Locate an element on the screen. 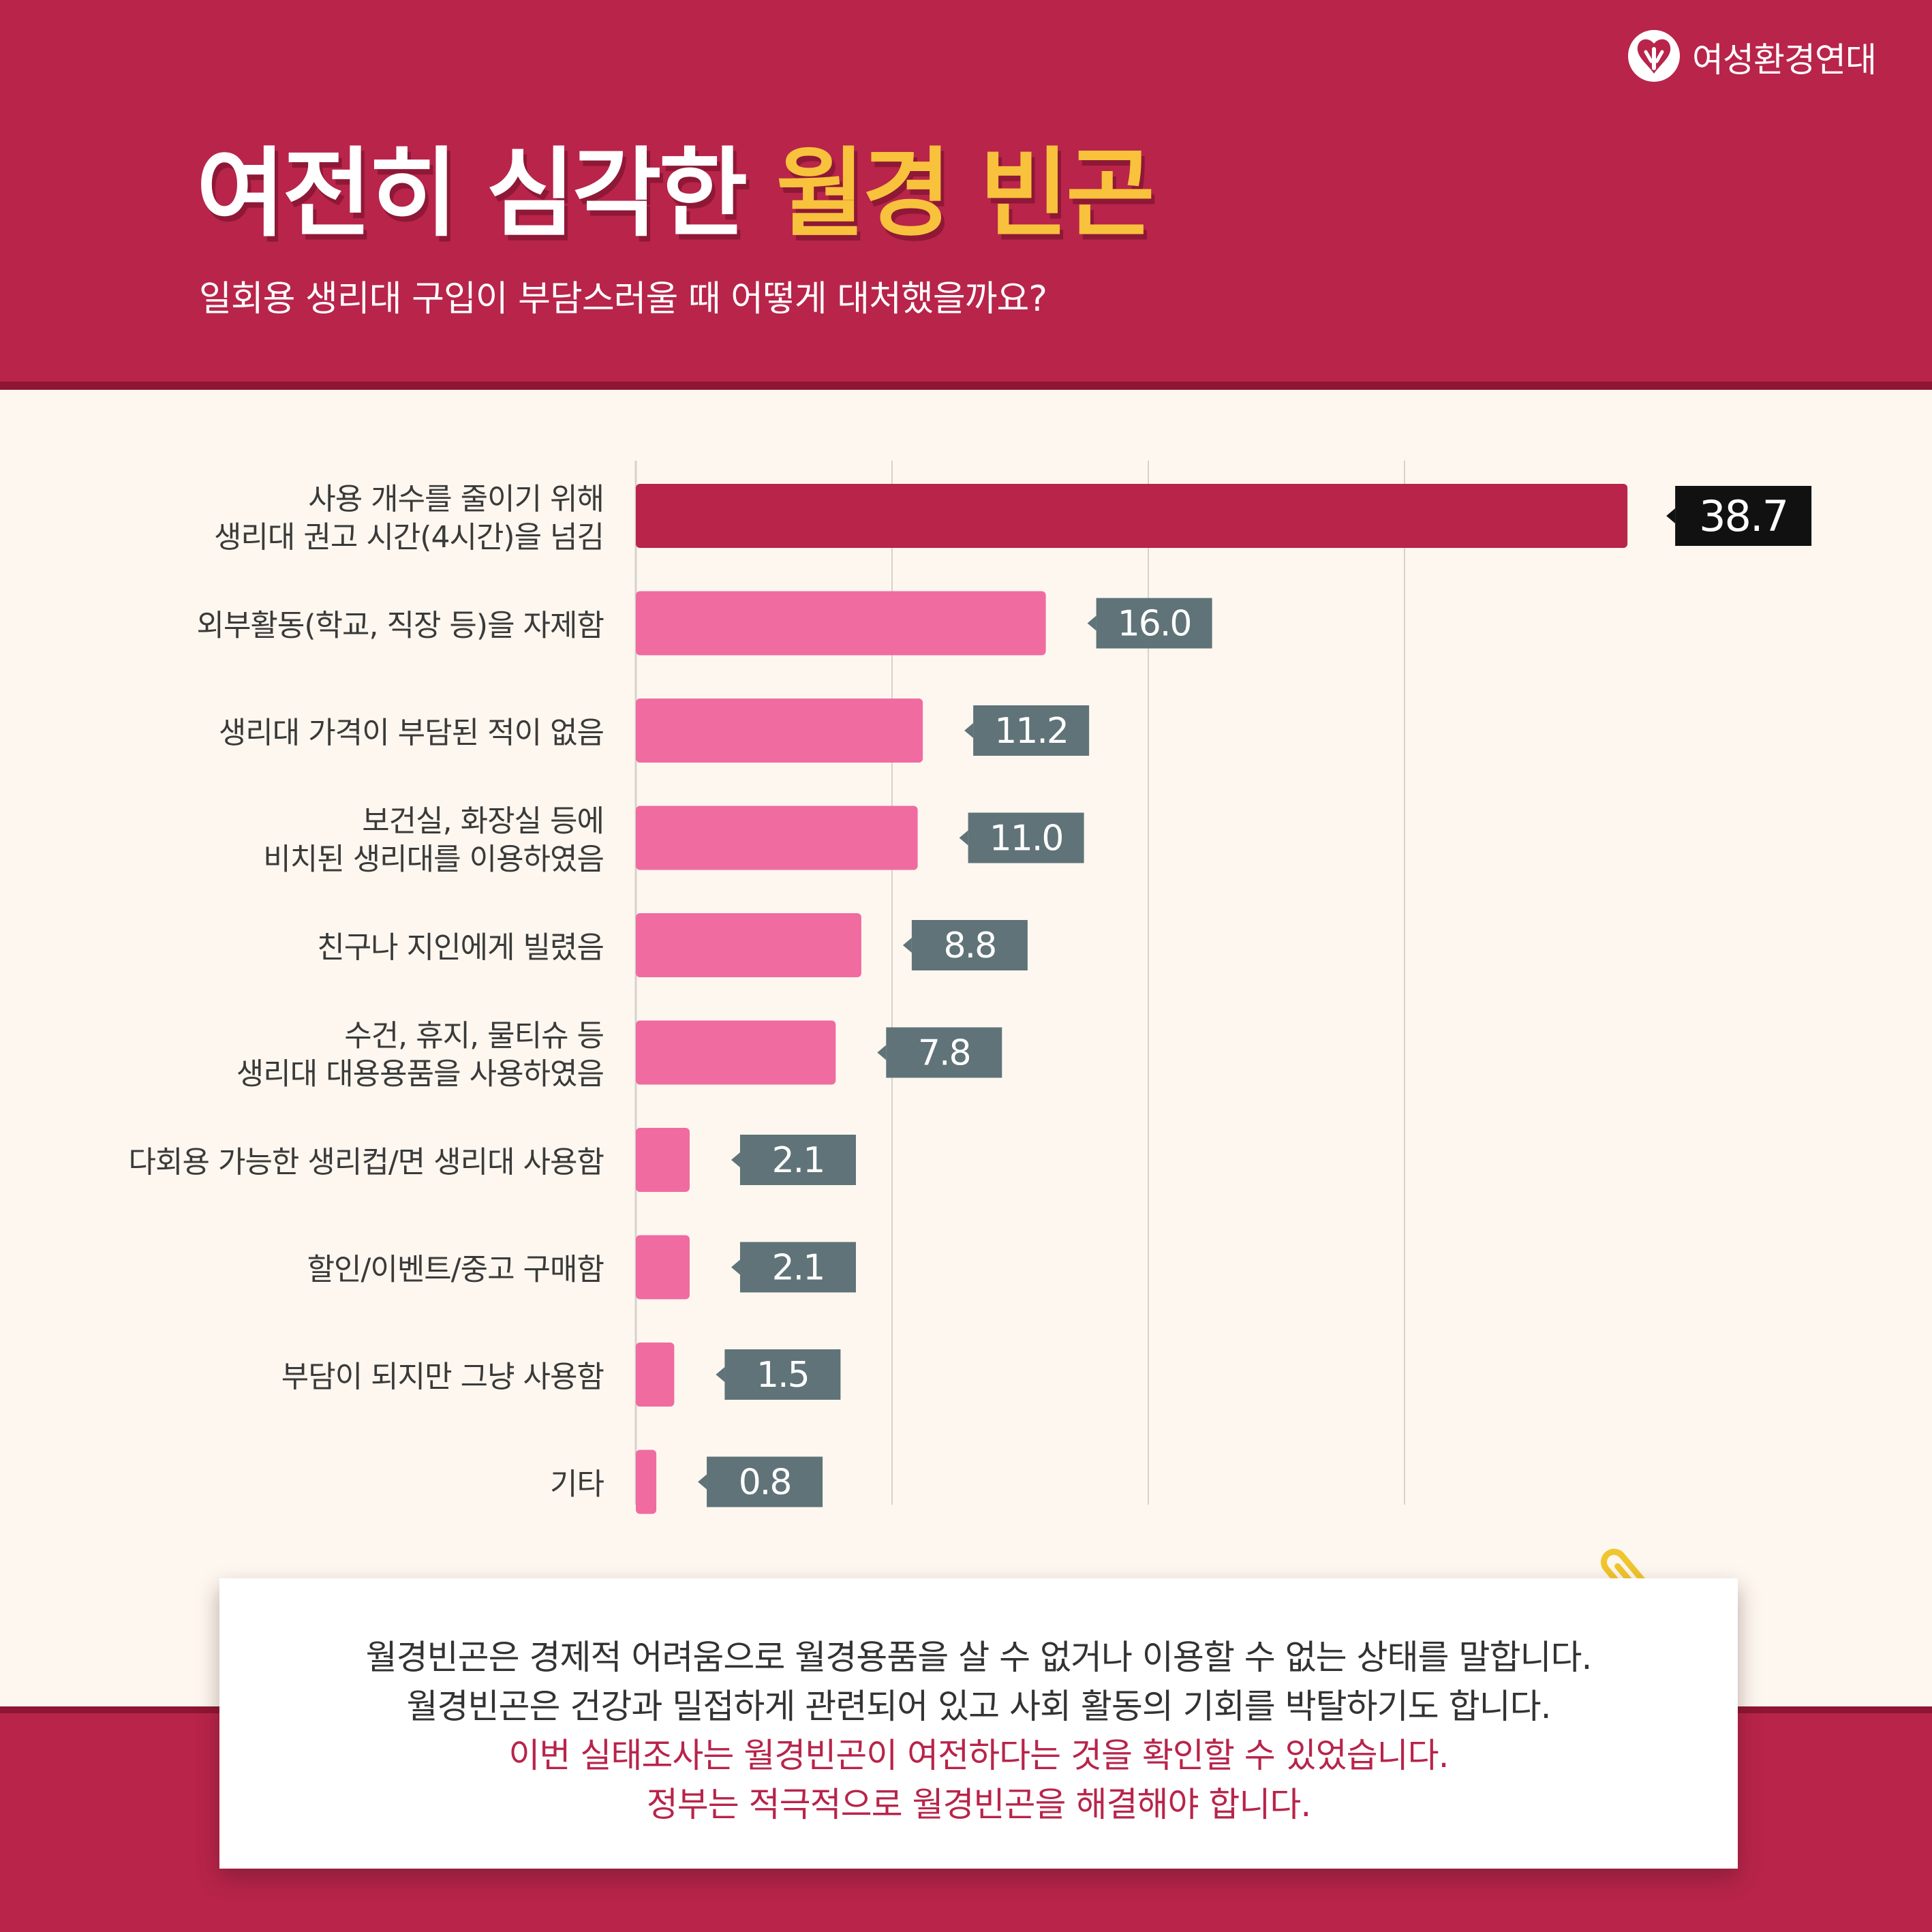  note-line-3: 이번 실태조사는 월경빈곤이 여전하다는 것을 확인할 수 있었습니다. is located at coordinates (979, 1756).